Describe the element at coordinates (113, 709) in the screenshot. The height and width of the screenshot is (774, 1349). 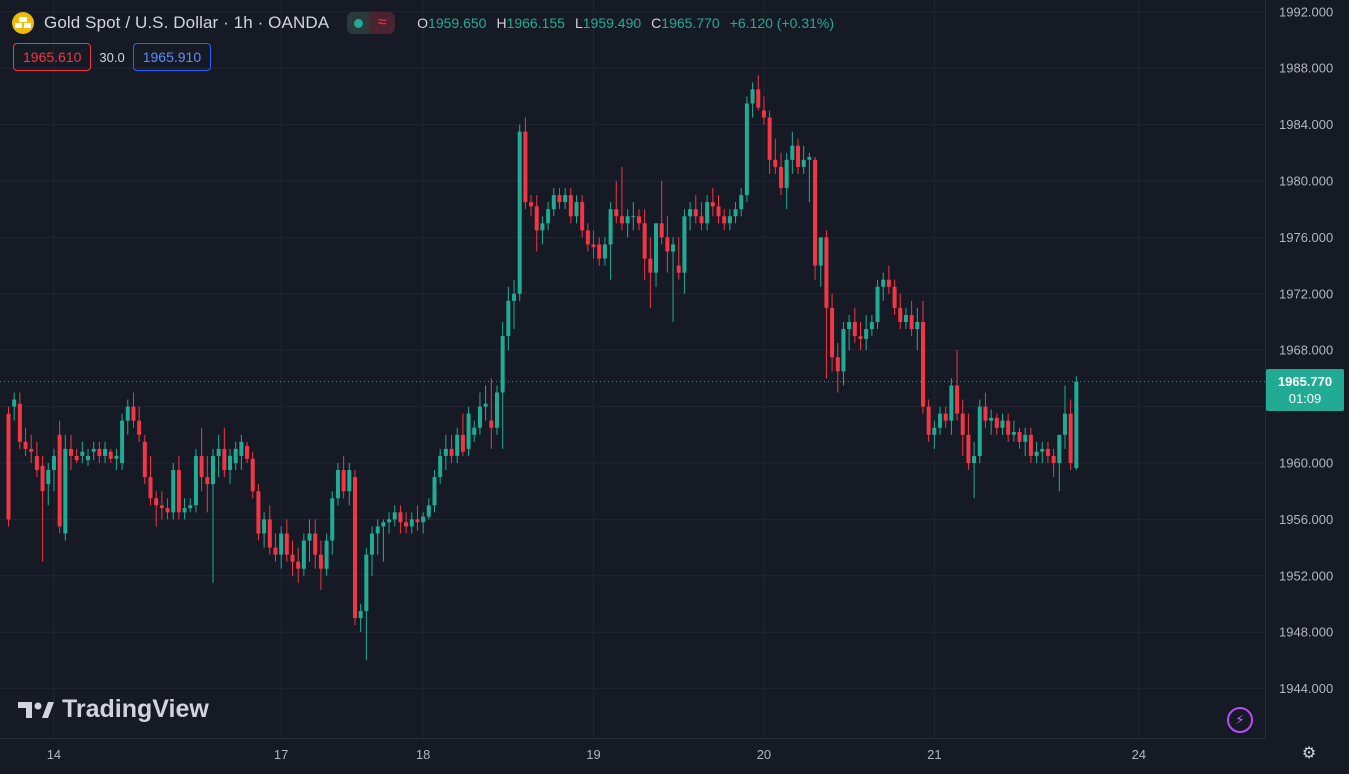
I see `tradingview-logo: TradingView` at that location.